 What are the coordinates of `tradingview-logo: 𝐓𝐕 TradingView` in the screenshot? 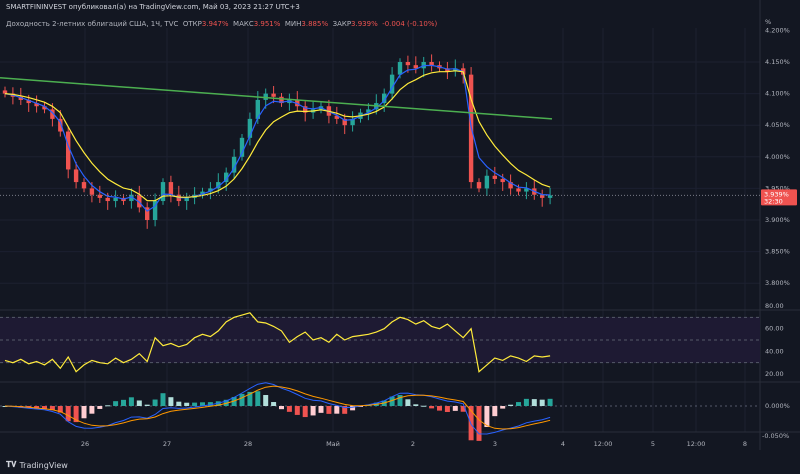 It's located at (37, 465).